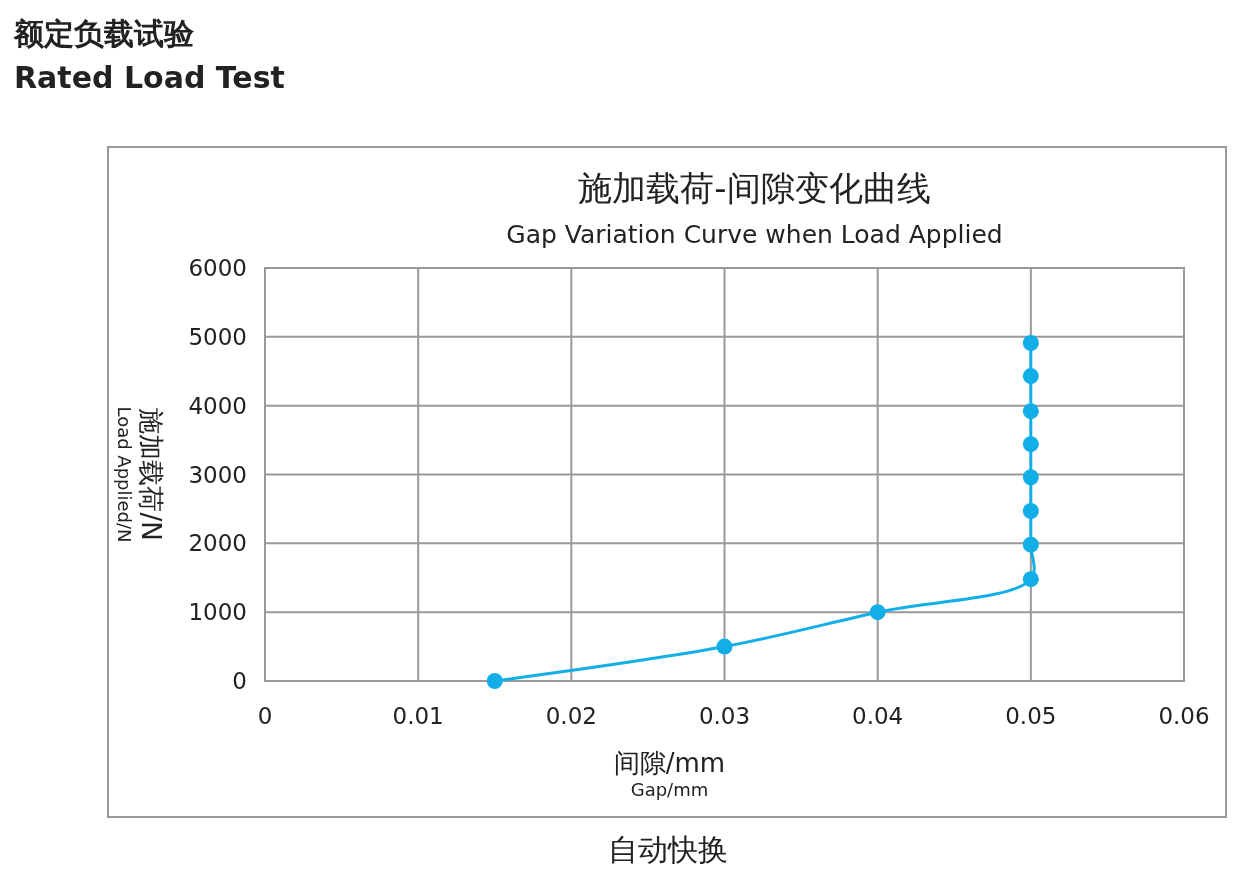 The width and height of the screenshot is (1257, 873). I want to click on x-tick-label: 0.06, so click(1184, 716).